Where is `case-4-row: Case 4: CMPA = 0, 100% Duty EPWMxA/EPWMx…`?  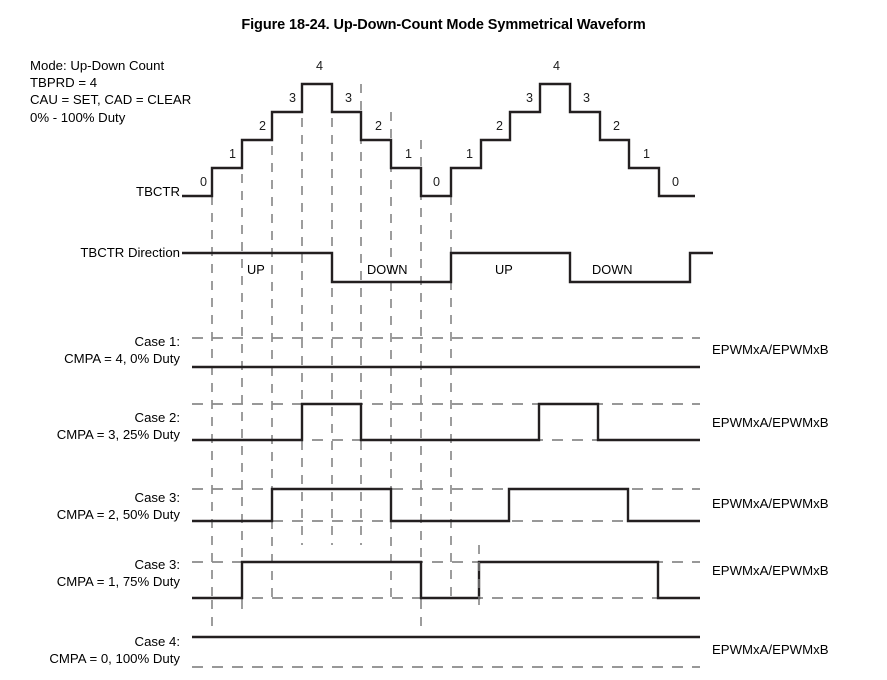 case-4-row: Case 4: CMPA = 0, 100% Duty EPWMxA/EPWMx… is located at coordinates (439, 651).